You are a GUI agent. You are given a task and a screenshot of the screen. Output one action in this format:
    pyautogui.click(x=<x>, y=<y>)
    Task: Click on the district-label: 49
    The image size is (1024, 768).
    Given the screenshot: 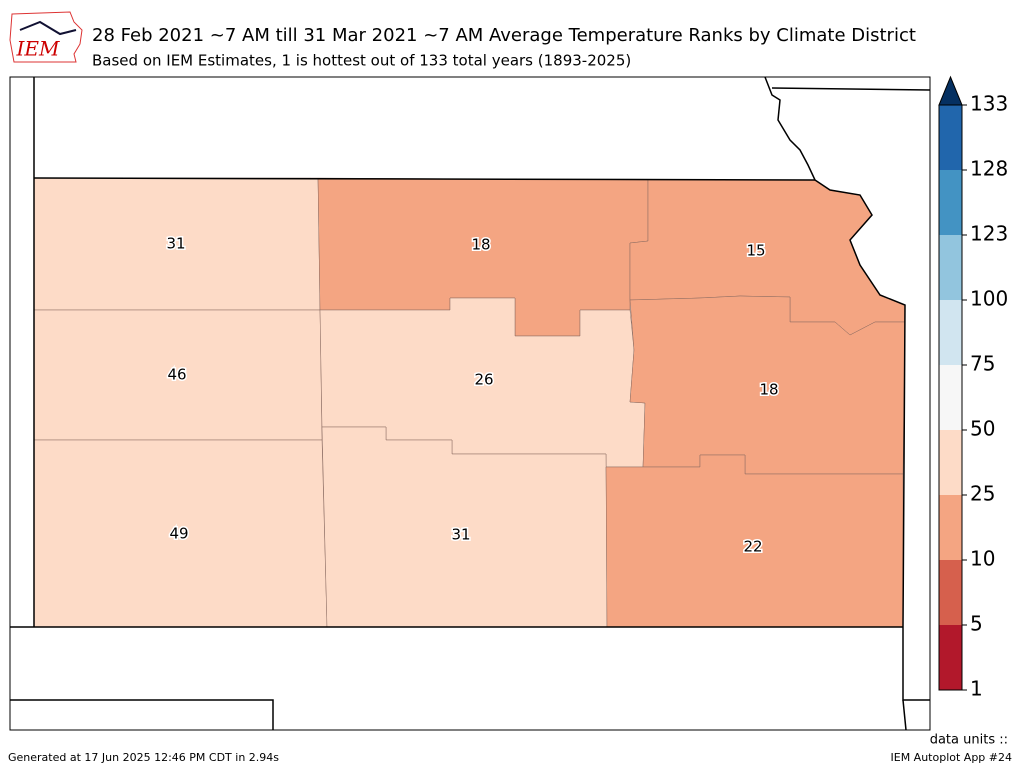 What is the action you would take?
    pyautogui.click(x=178, y=534)
    